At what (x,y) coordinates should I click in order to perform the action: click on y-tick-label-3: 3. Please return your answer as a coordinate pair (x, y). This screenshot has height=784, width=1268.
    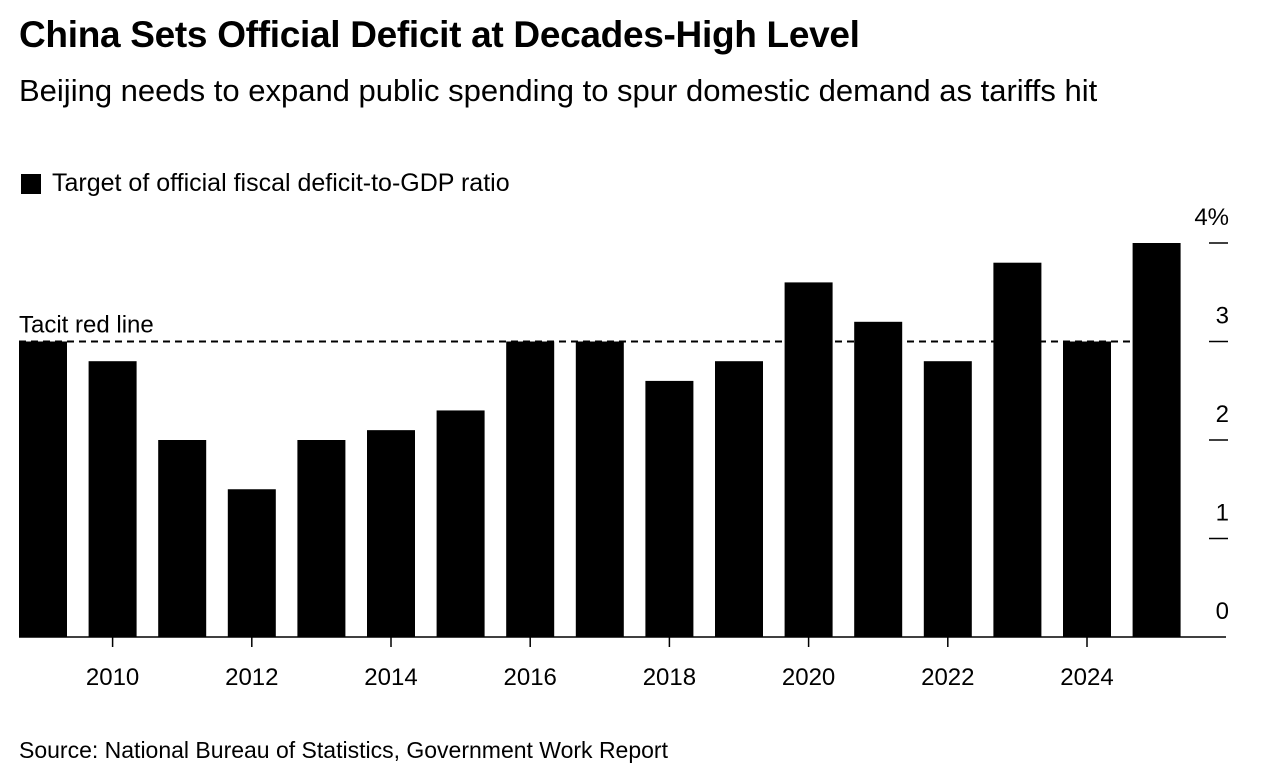
    Looking at the image, I should click on (1222, 316).